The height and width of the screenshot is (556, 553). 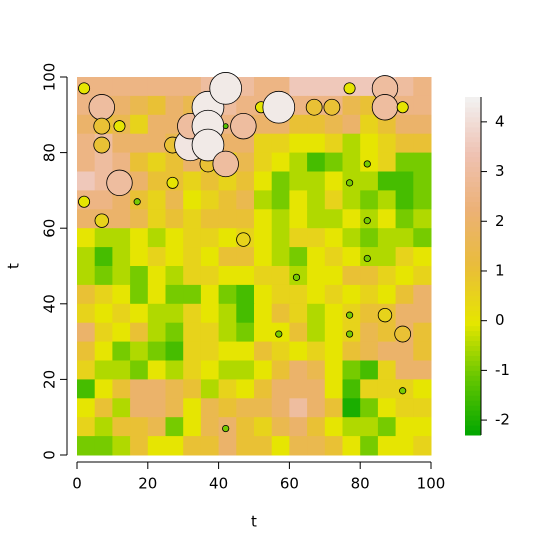 I want to click on x-tick-label: 60, so click(x=289, y=484).